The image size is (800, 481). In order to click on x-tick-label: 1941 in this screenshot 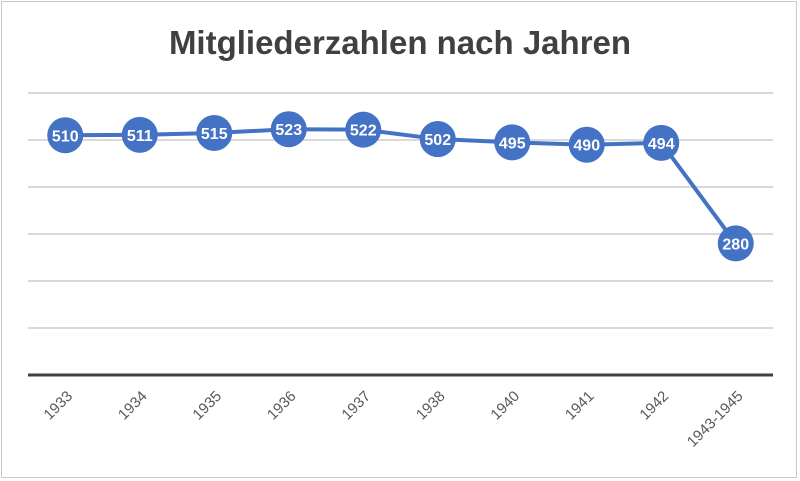, I will do `click(580, 406)`.